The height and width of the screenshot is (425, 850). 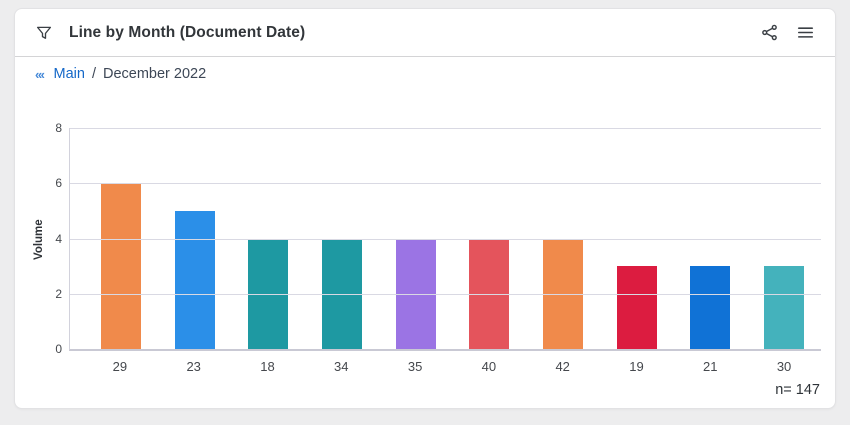 What do you see at coordinates (489, 366) in the screenshot?
I see `x-tick-label: 40` at bounding box center [489, 366].